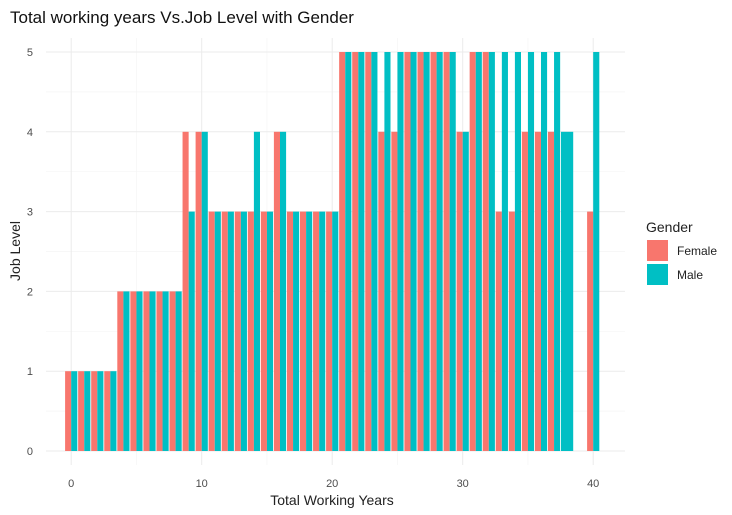 This screenshot has width=732, height=515. I want to click on legend: Gender Female Male, so click(681, 252).